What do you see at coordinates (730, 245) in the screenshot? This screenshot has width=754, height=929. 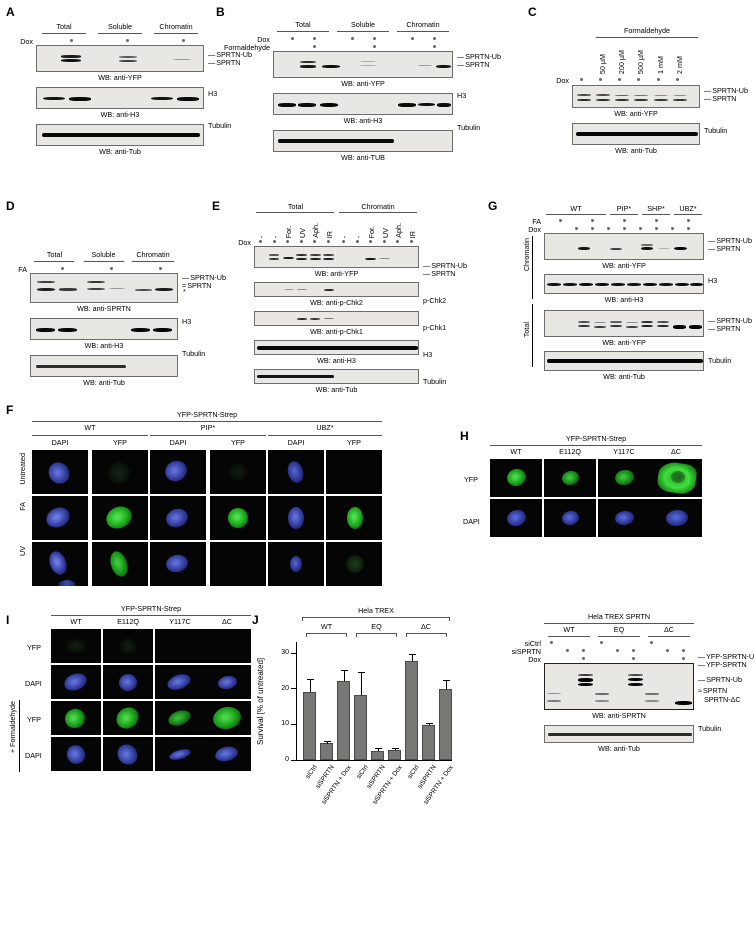 I see `panel-g-rightlabels-chromatin-yfp: — SPRTN-Ub — SPRTN` at bounding box center [730, 245].